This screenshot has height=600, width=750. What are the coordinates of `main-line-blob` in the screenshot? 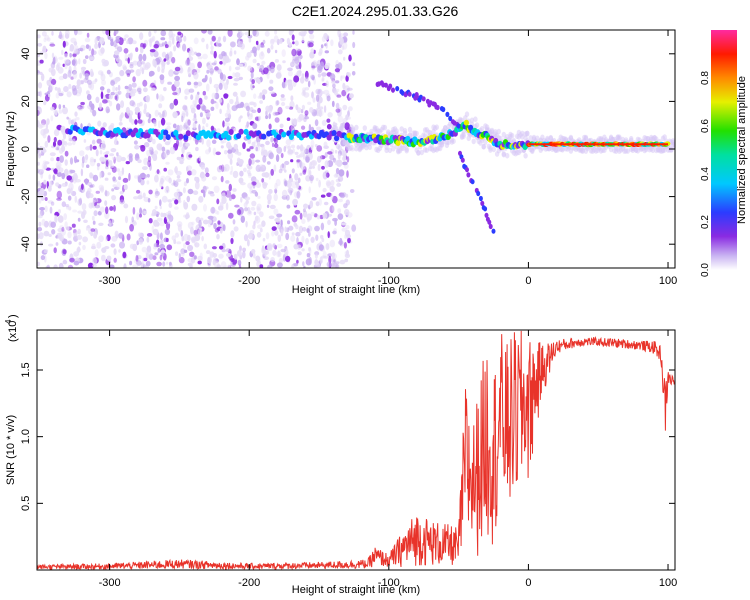 It's located at (279, 137).